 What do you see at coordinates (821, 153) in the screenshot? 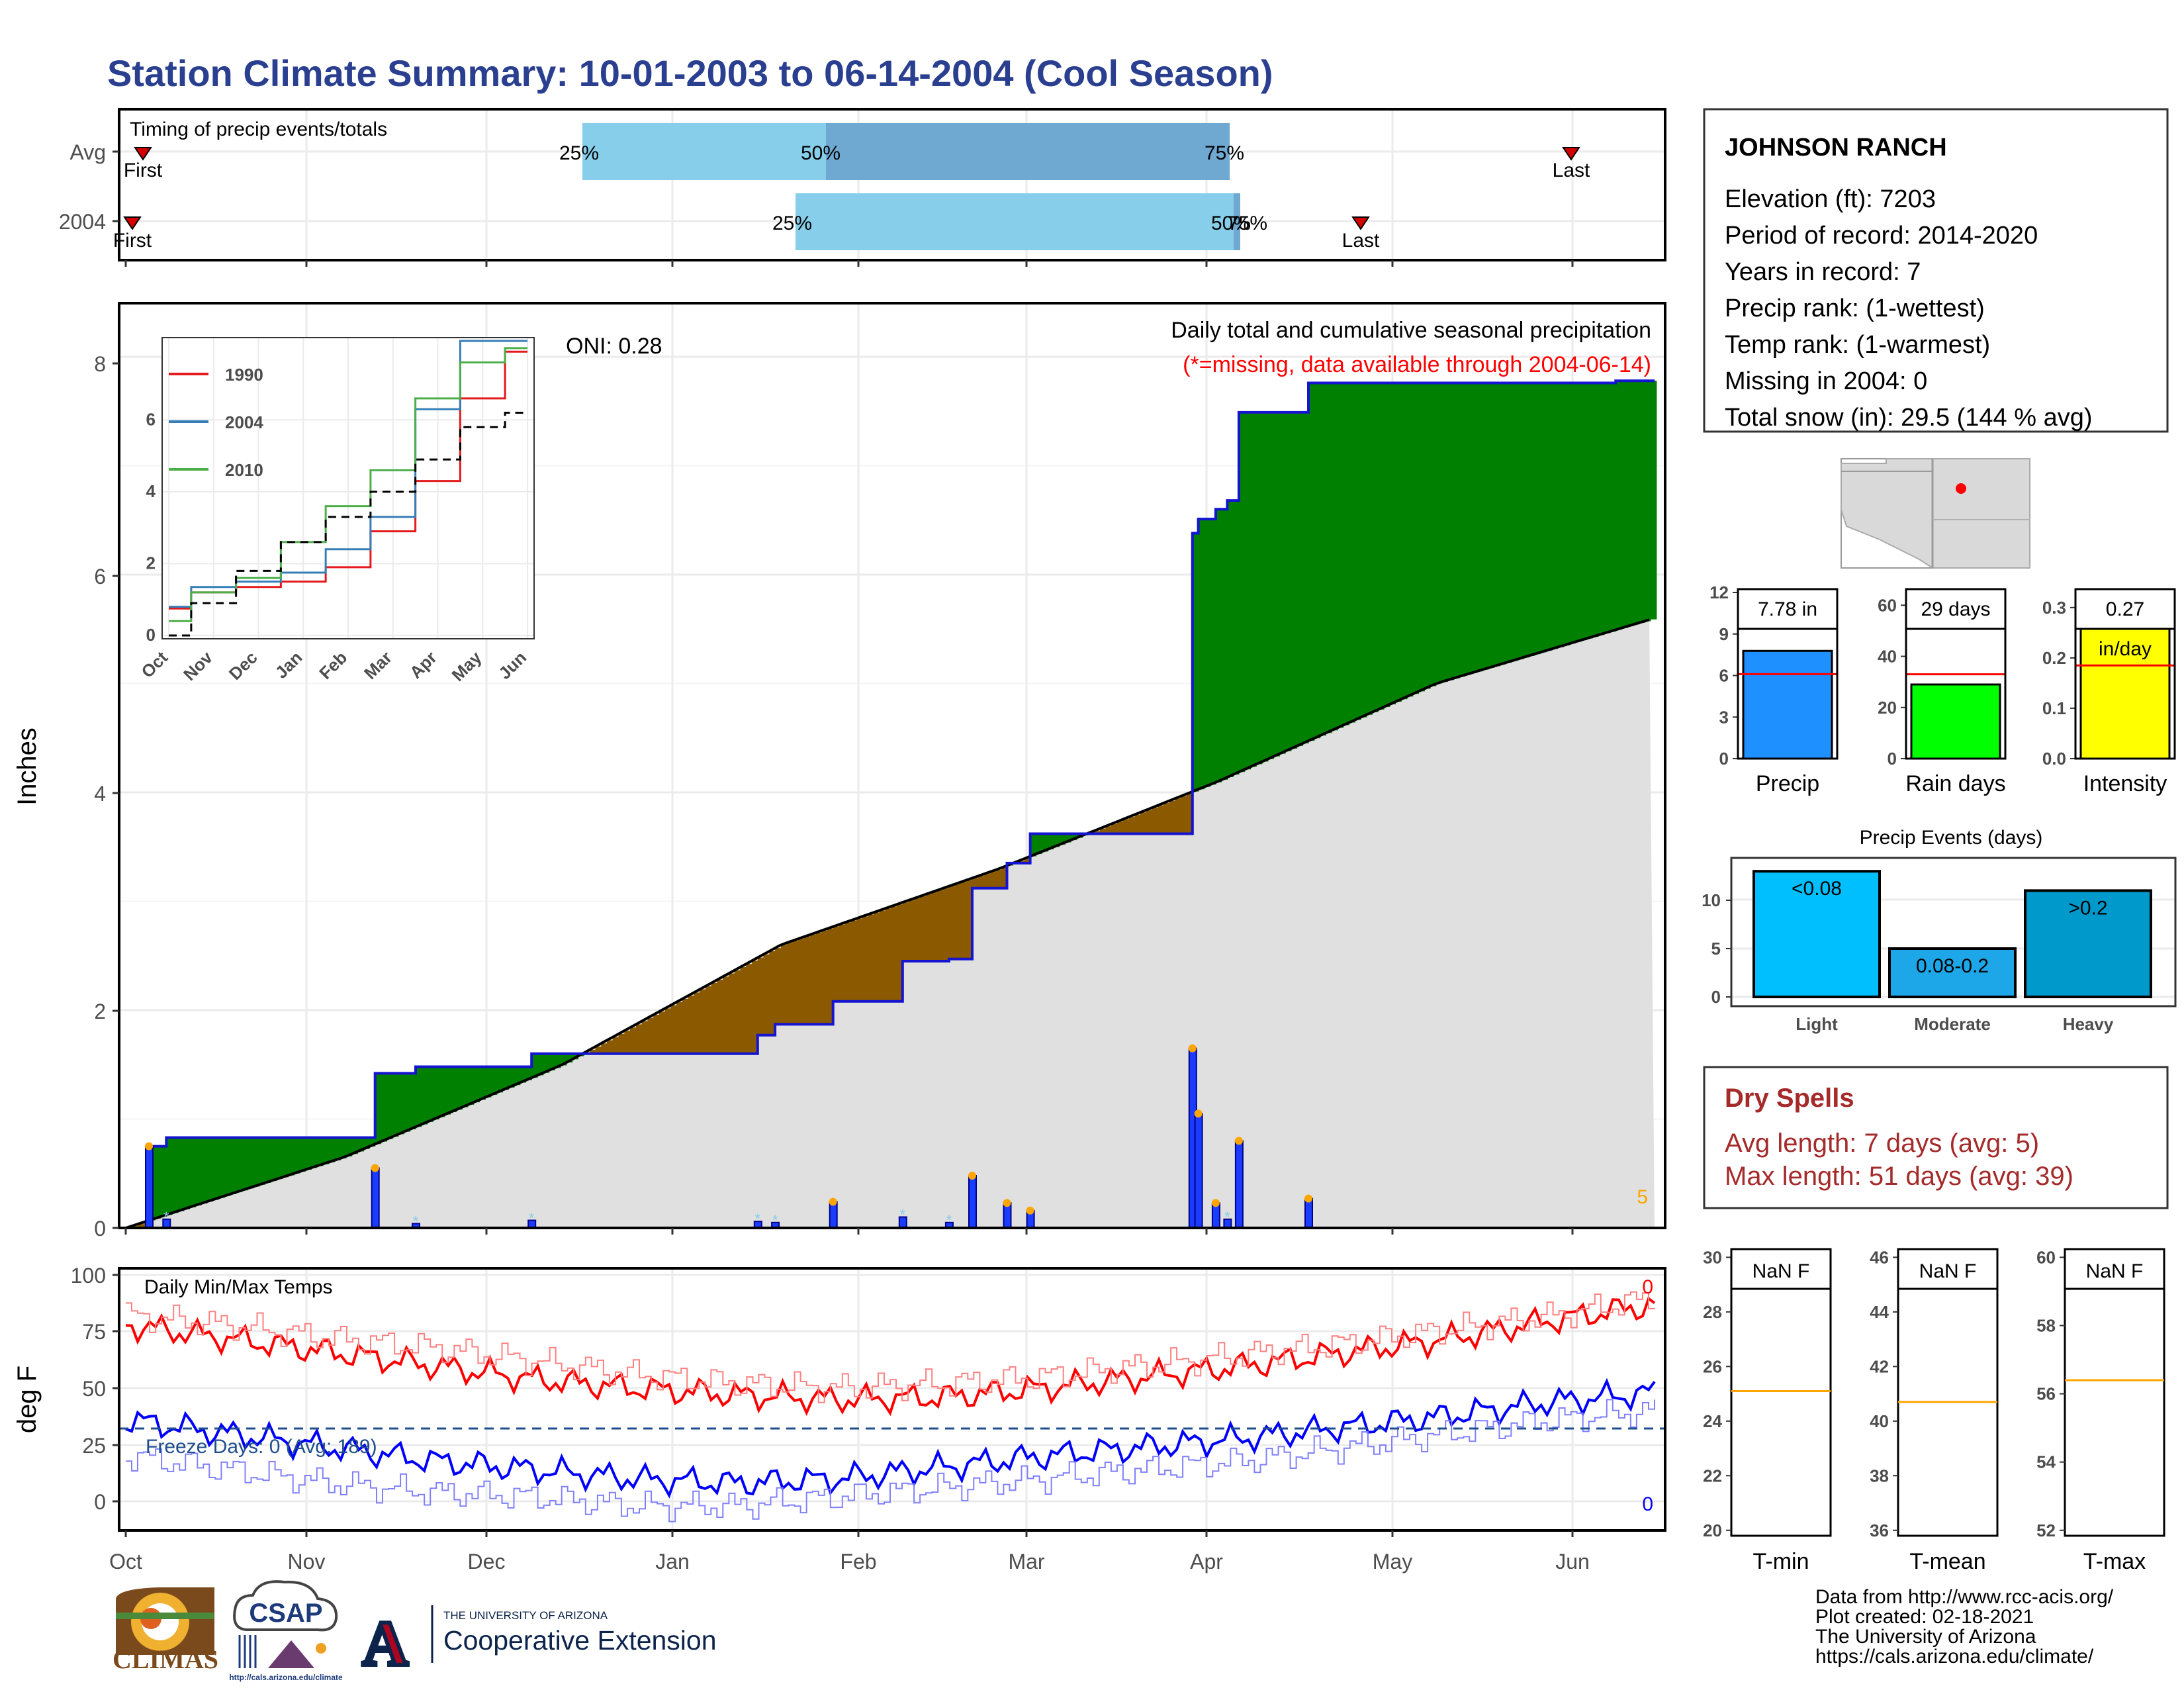
I see `avg-p50-label: 50%` at bounding box center [821, 153].